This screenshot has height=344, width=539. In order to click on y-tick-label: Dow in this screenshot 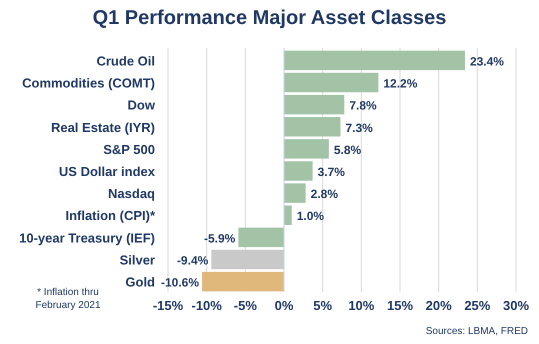, I will do `click(142, 105)`.